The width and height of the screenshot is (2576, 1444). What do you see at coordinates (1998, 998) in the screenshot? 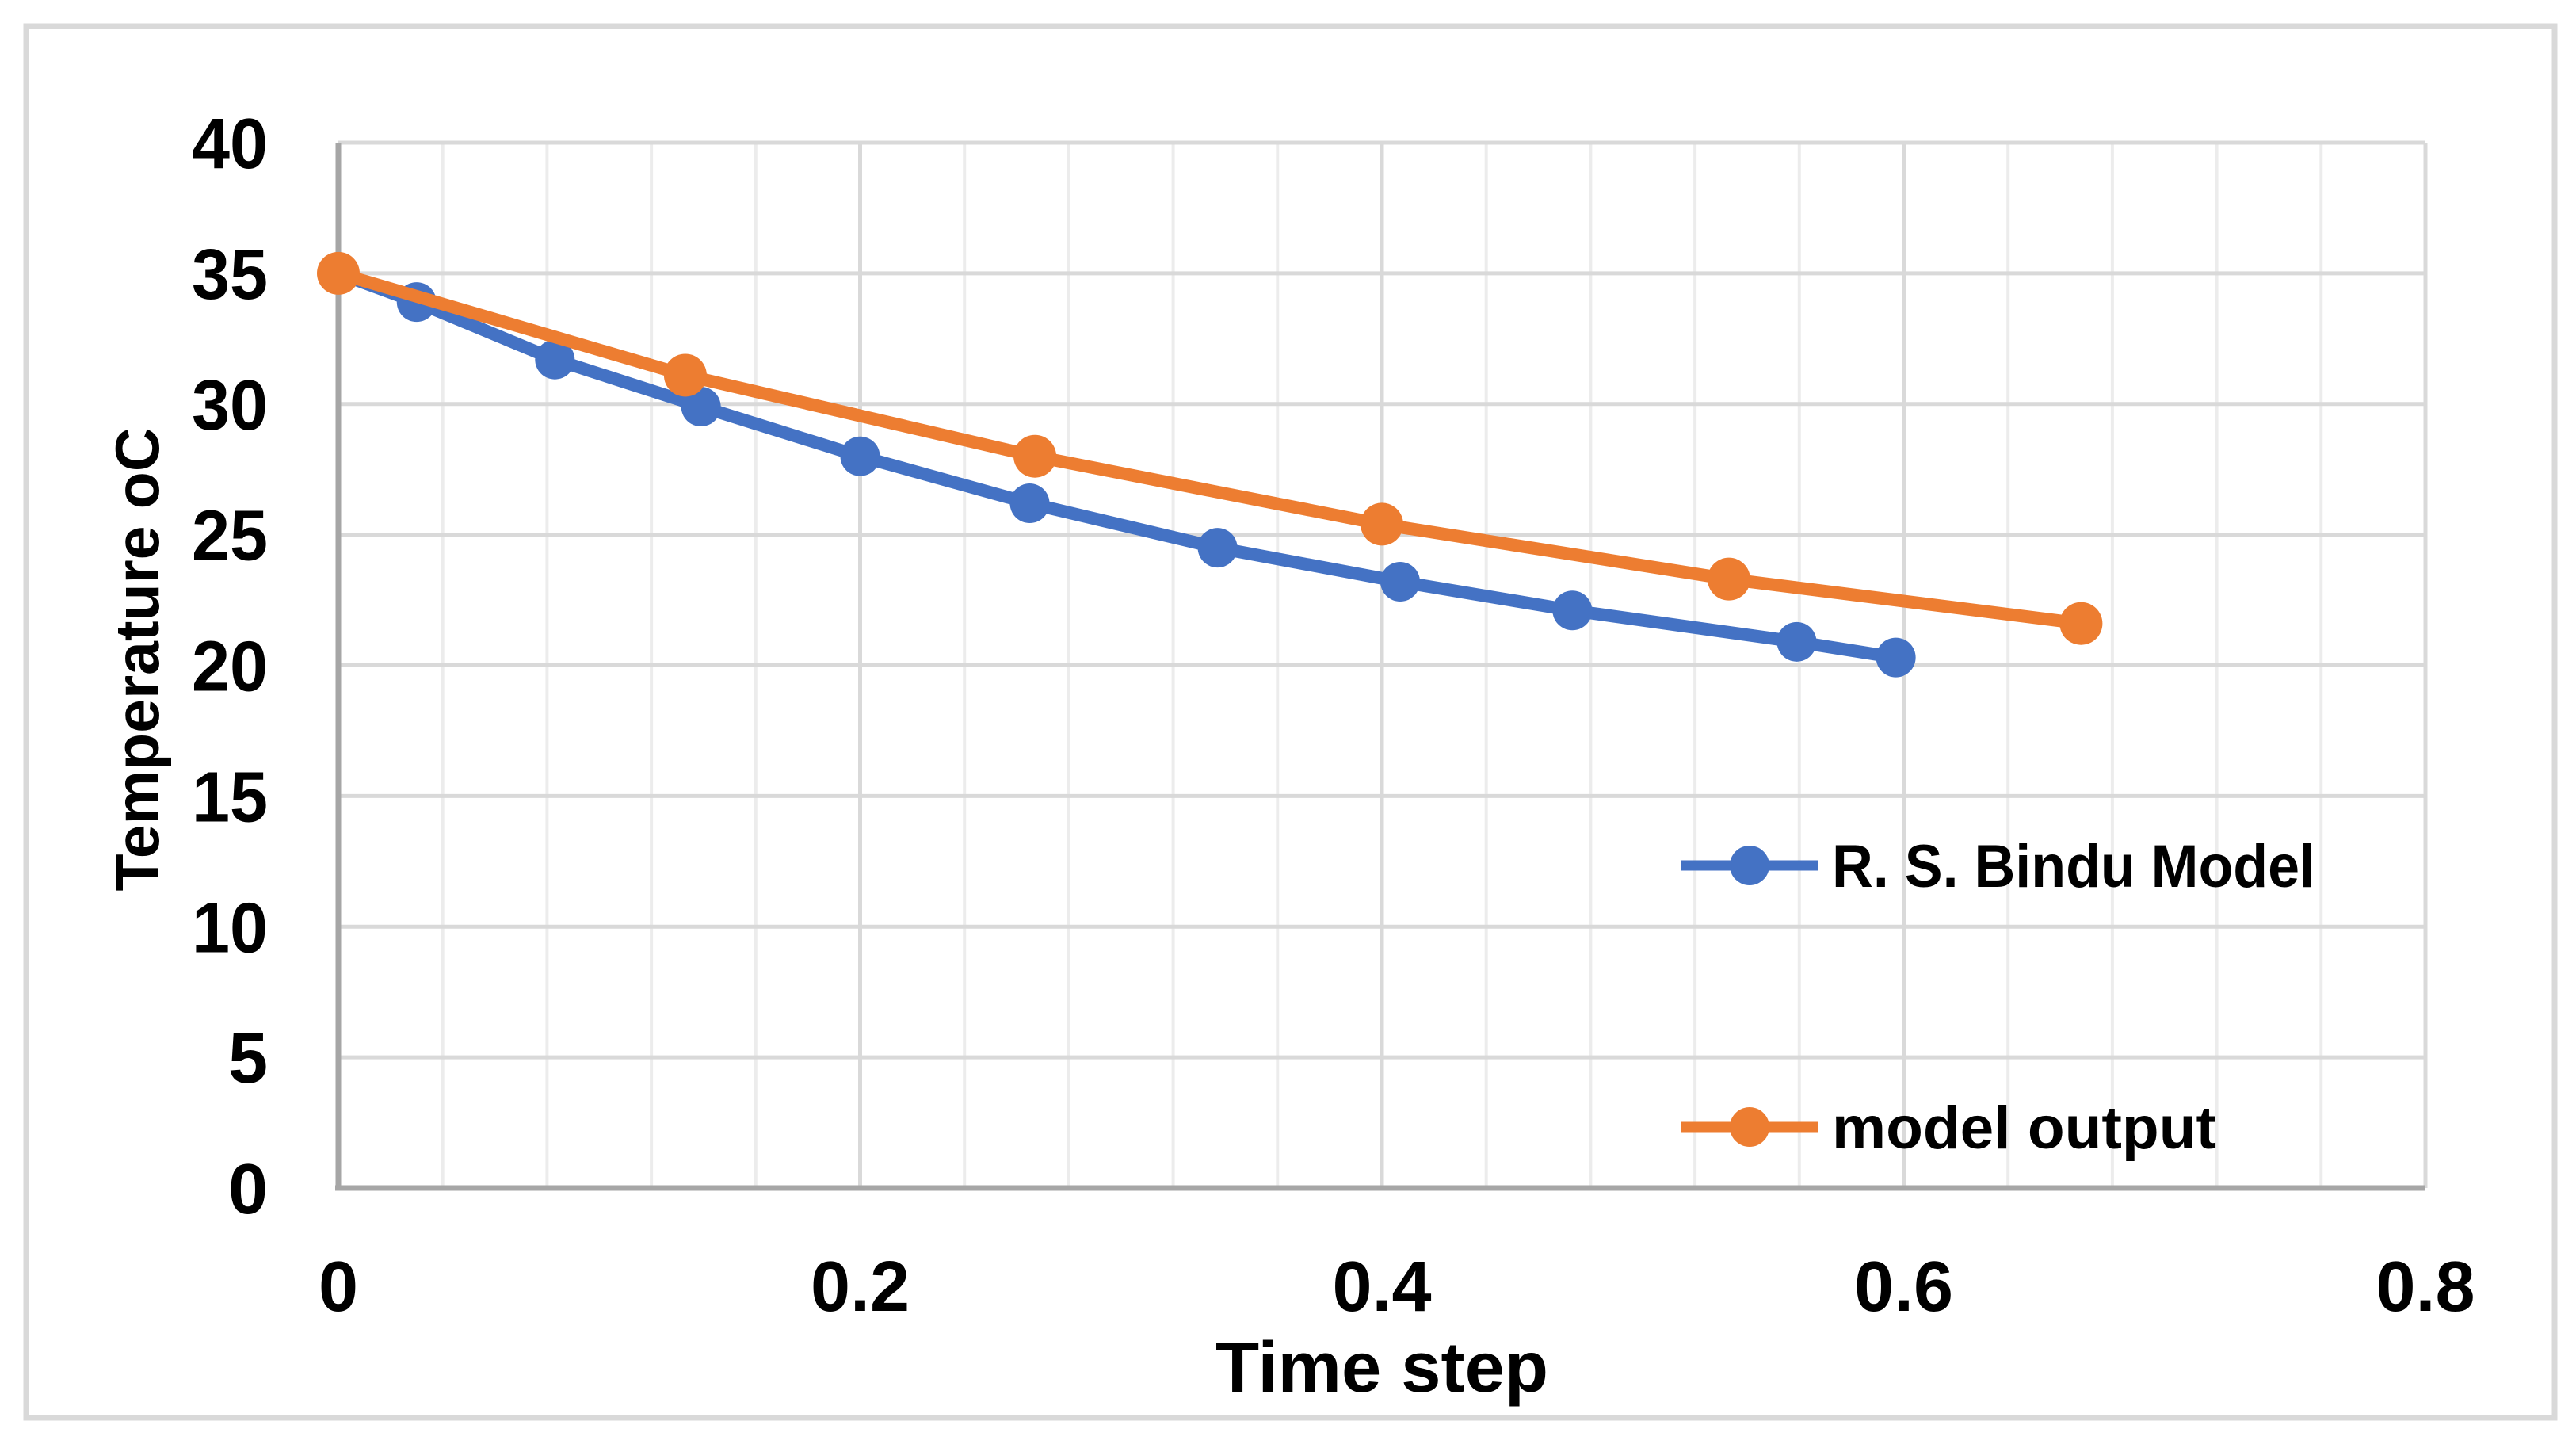
I see `legend: R. S. Bindu Model model output` at bounding box center [1998, 998].